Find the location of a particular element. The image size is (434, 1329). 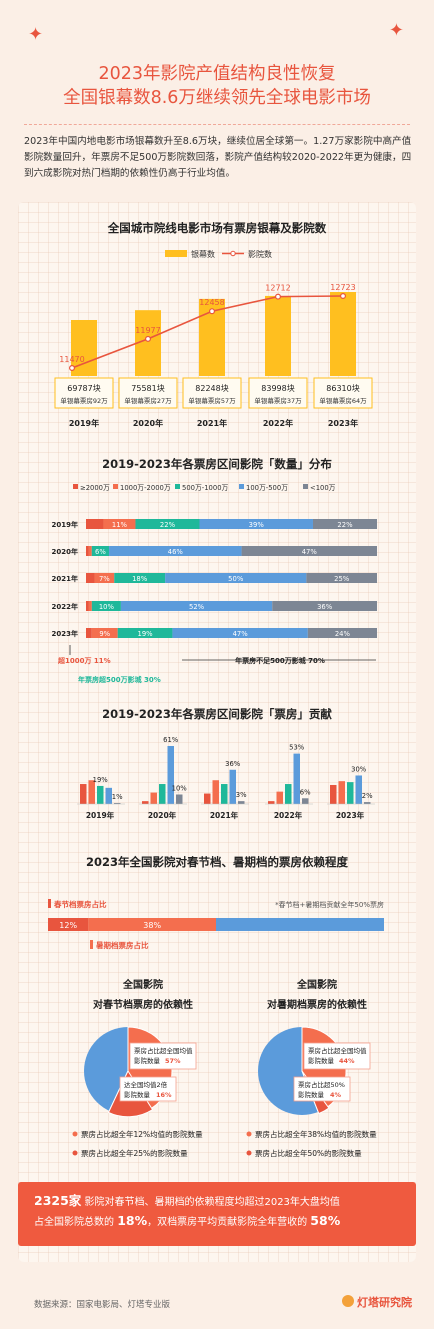

legend-label: 票房占比超全年12%均值的影院数量 is located at coordinates (142, 1134).